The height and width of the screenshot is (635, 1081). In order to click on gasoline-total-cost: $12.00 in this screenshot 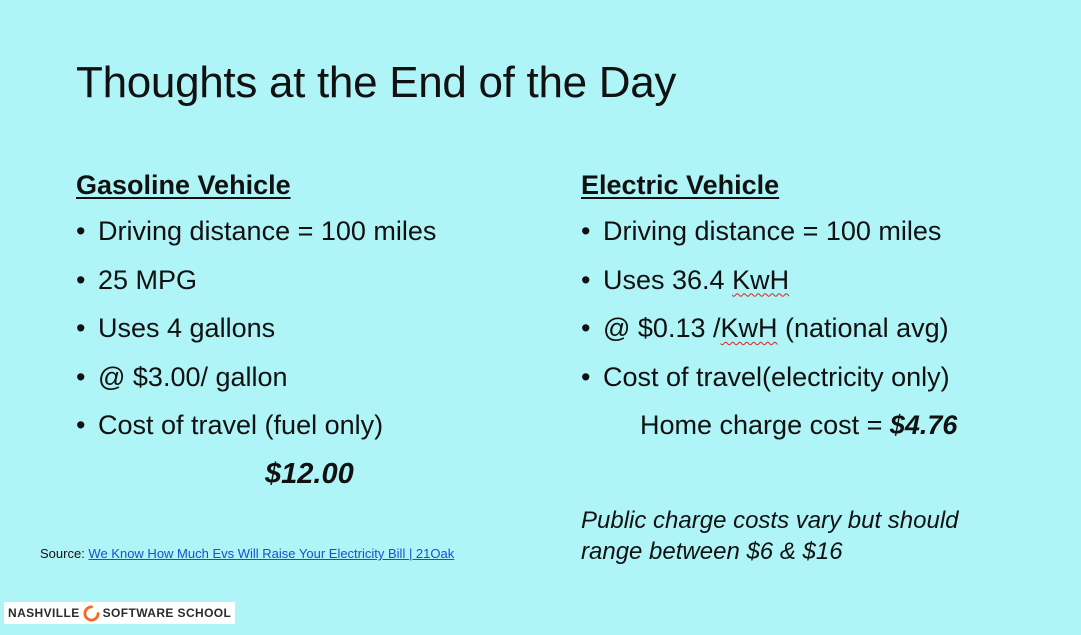, I will do `click(309, 474)`.